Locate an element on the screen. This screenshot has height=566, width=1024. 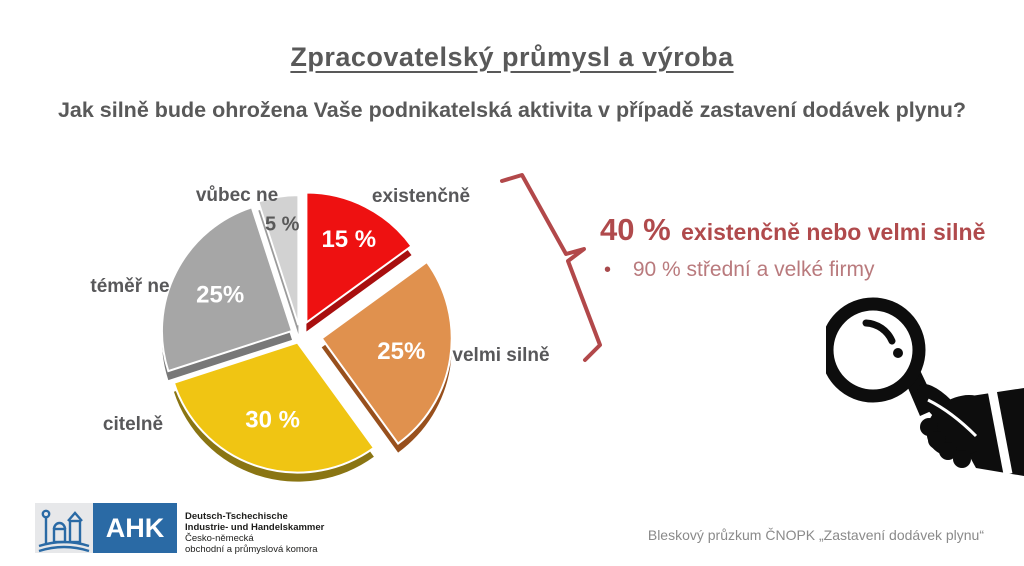
logo-text-line3: Česko-německá is located at coordinates (219, 538).